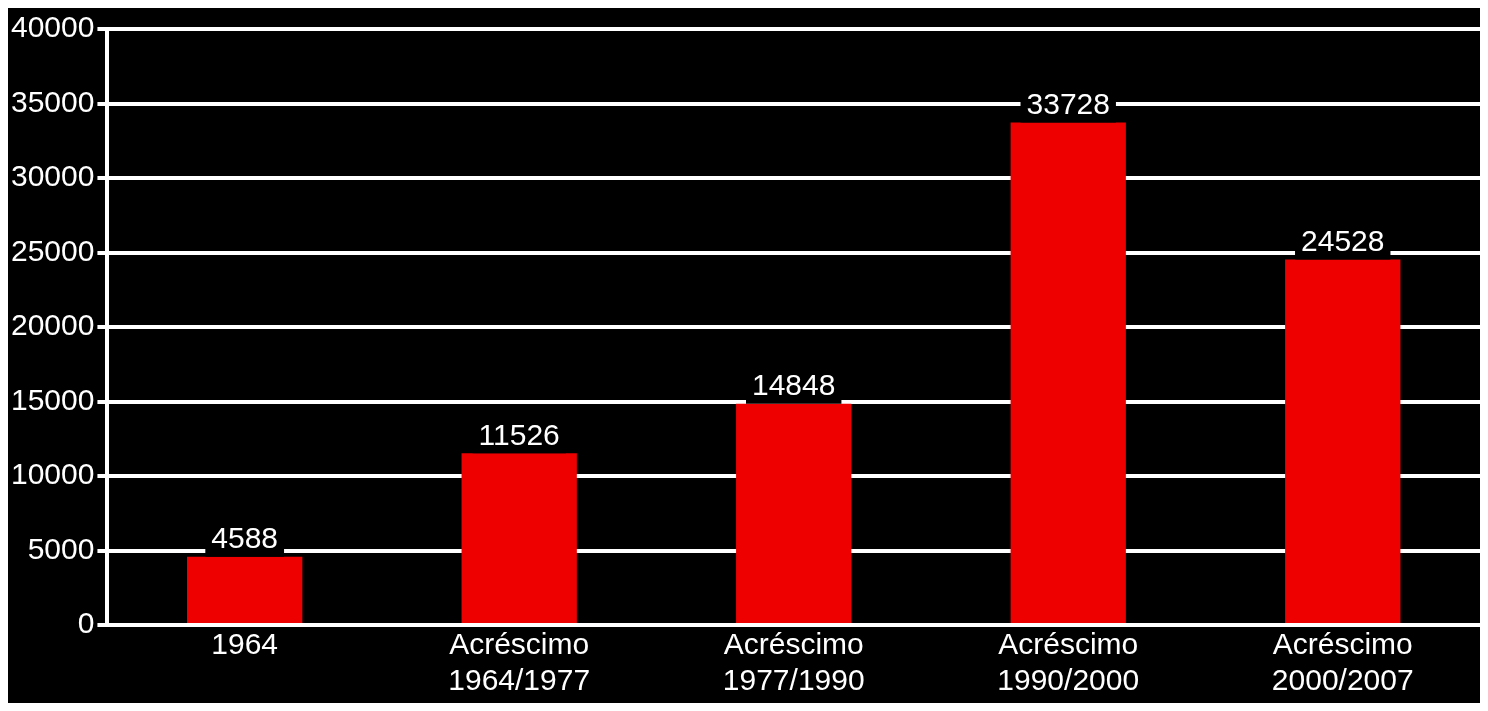 This screenshot has width=1488, height=711. What do you see at coordinates (519, 434) in the screenshot?
I see `data-label: 11526` at bounding box center [519, 434].